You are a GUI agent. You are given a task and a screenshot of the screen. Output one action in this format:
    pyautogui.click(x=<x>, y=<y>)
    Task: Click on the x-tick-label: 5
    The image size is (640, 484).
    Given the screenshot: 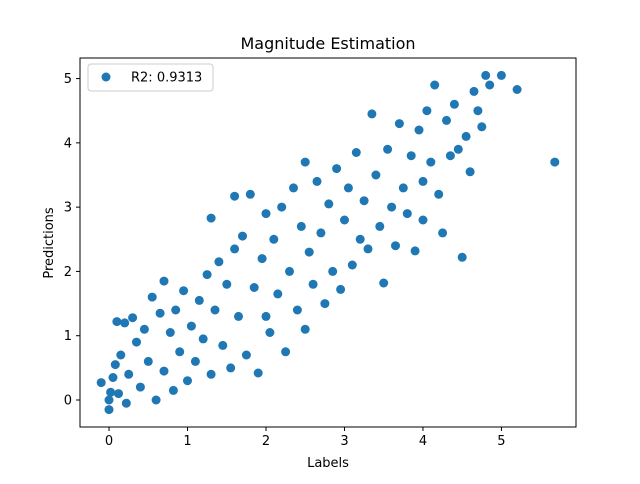 What is the action you would take?
    pyautogui.click(x=501, y=441)
    